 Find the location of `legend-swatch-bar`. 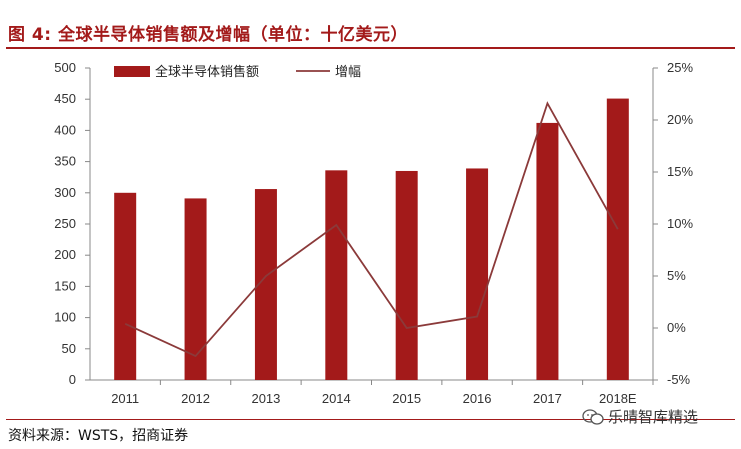

legend-swatch-bar is located at coordinates (132, 71).